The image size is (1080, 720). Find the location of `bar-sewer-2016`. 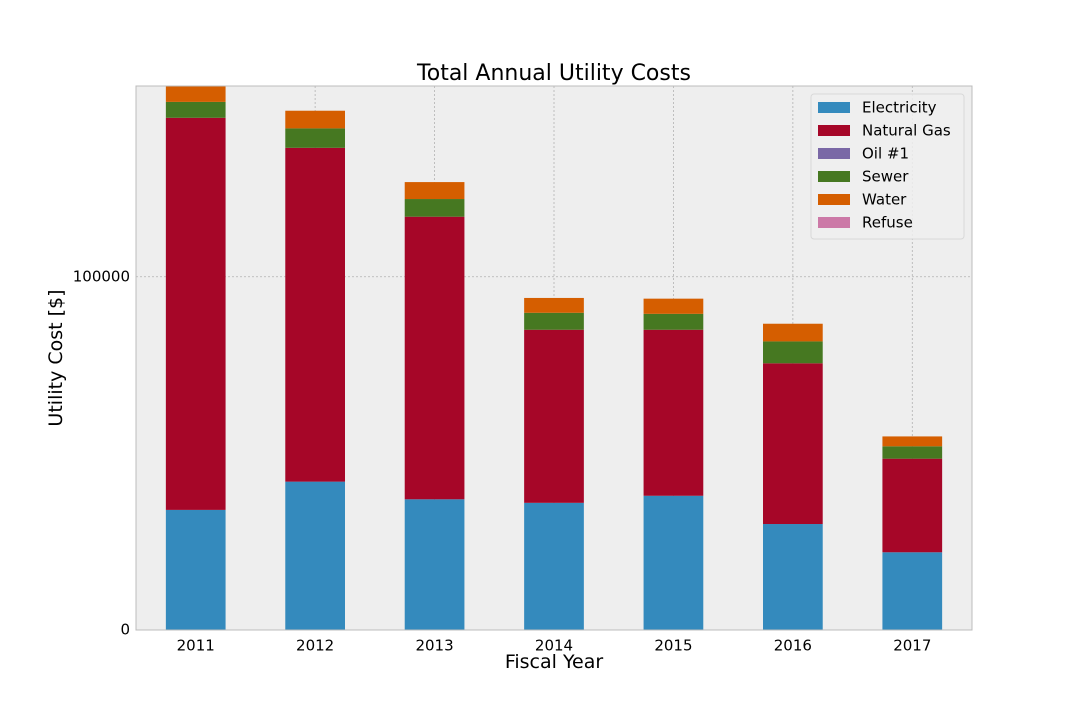

bar-sewer-2016 is located at coordinates (793, 352).